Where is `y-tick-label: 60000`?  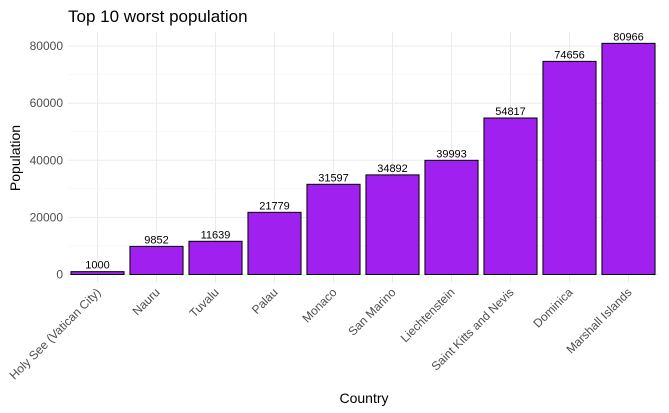 y-tick-label: 60000 is located at coordinates (47, 103).